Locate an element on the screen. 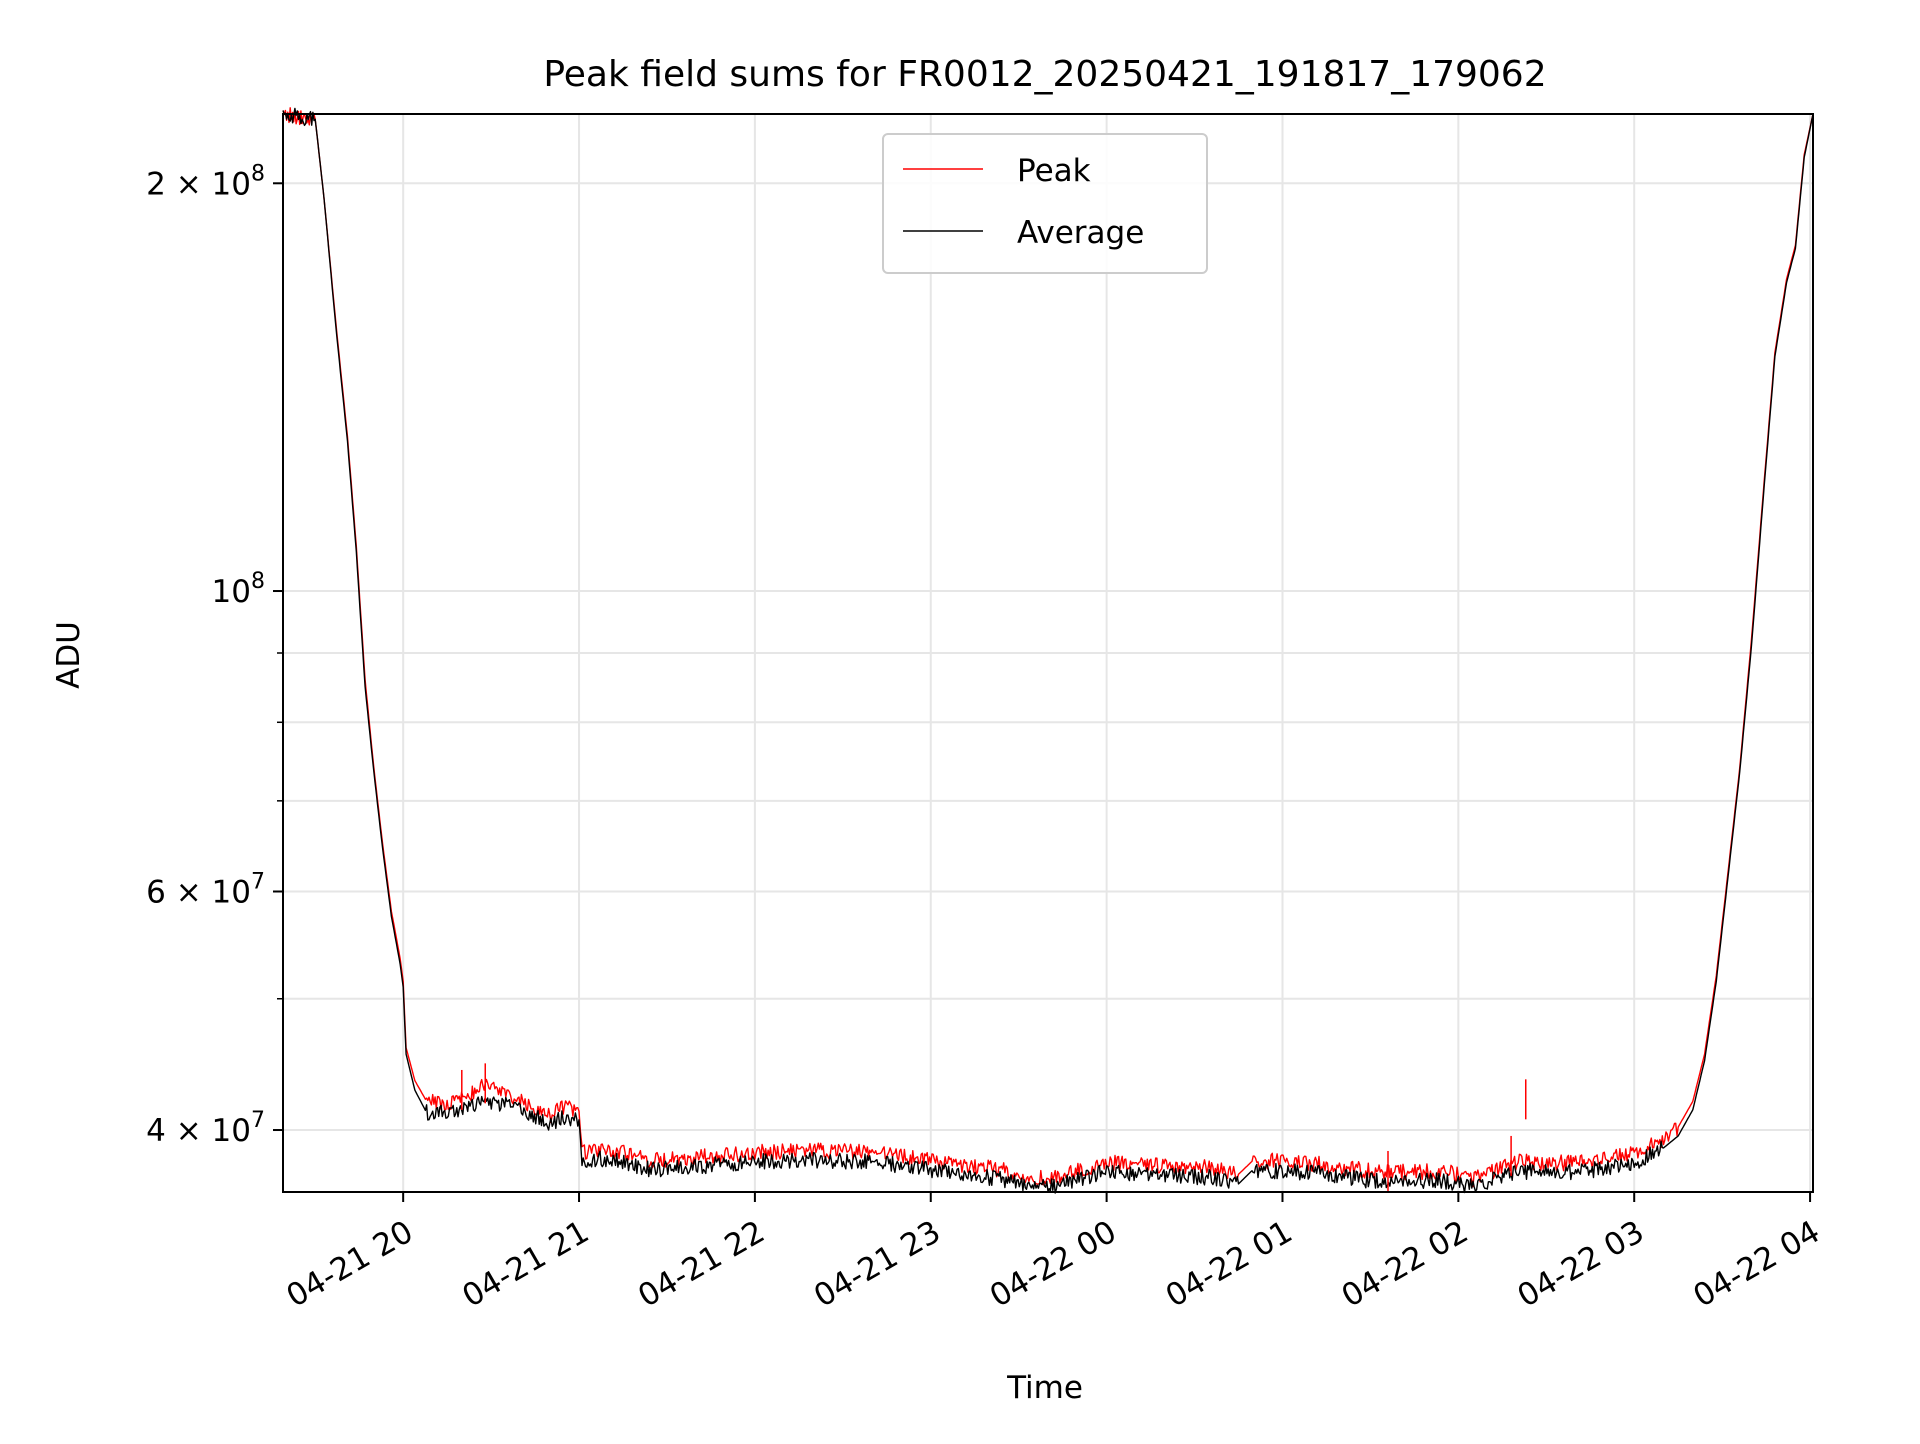 Image resolution: width=1920 pixels, height=1444 pixels. y-tick-label: 4 × 107 is located at coordinates (205, 1128).